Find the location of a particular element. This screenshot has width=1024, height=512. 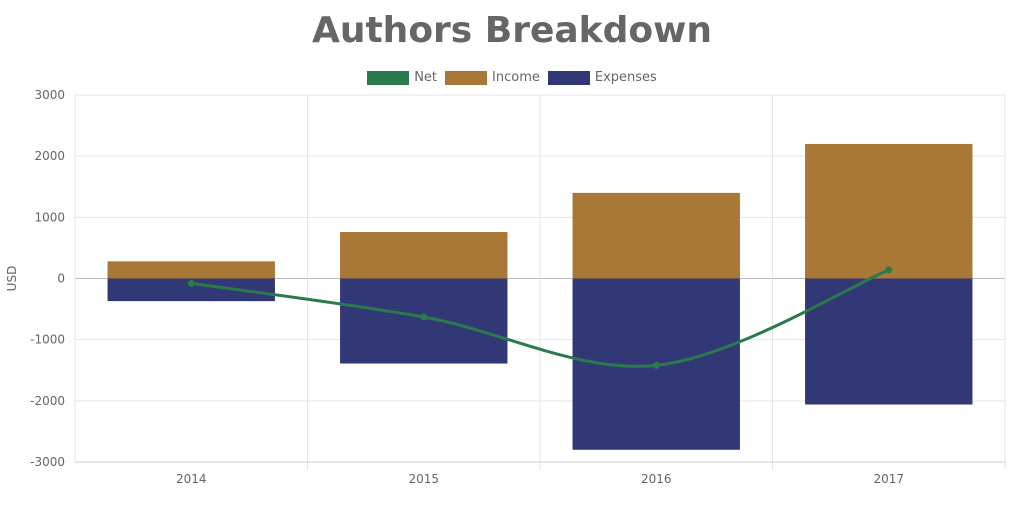

y-tick-label: 0 is located at coordinates (61, 279).